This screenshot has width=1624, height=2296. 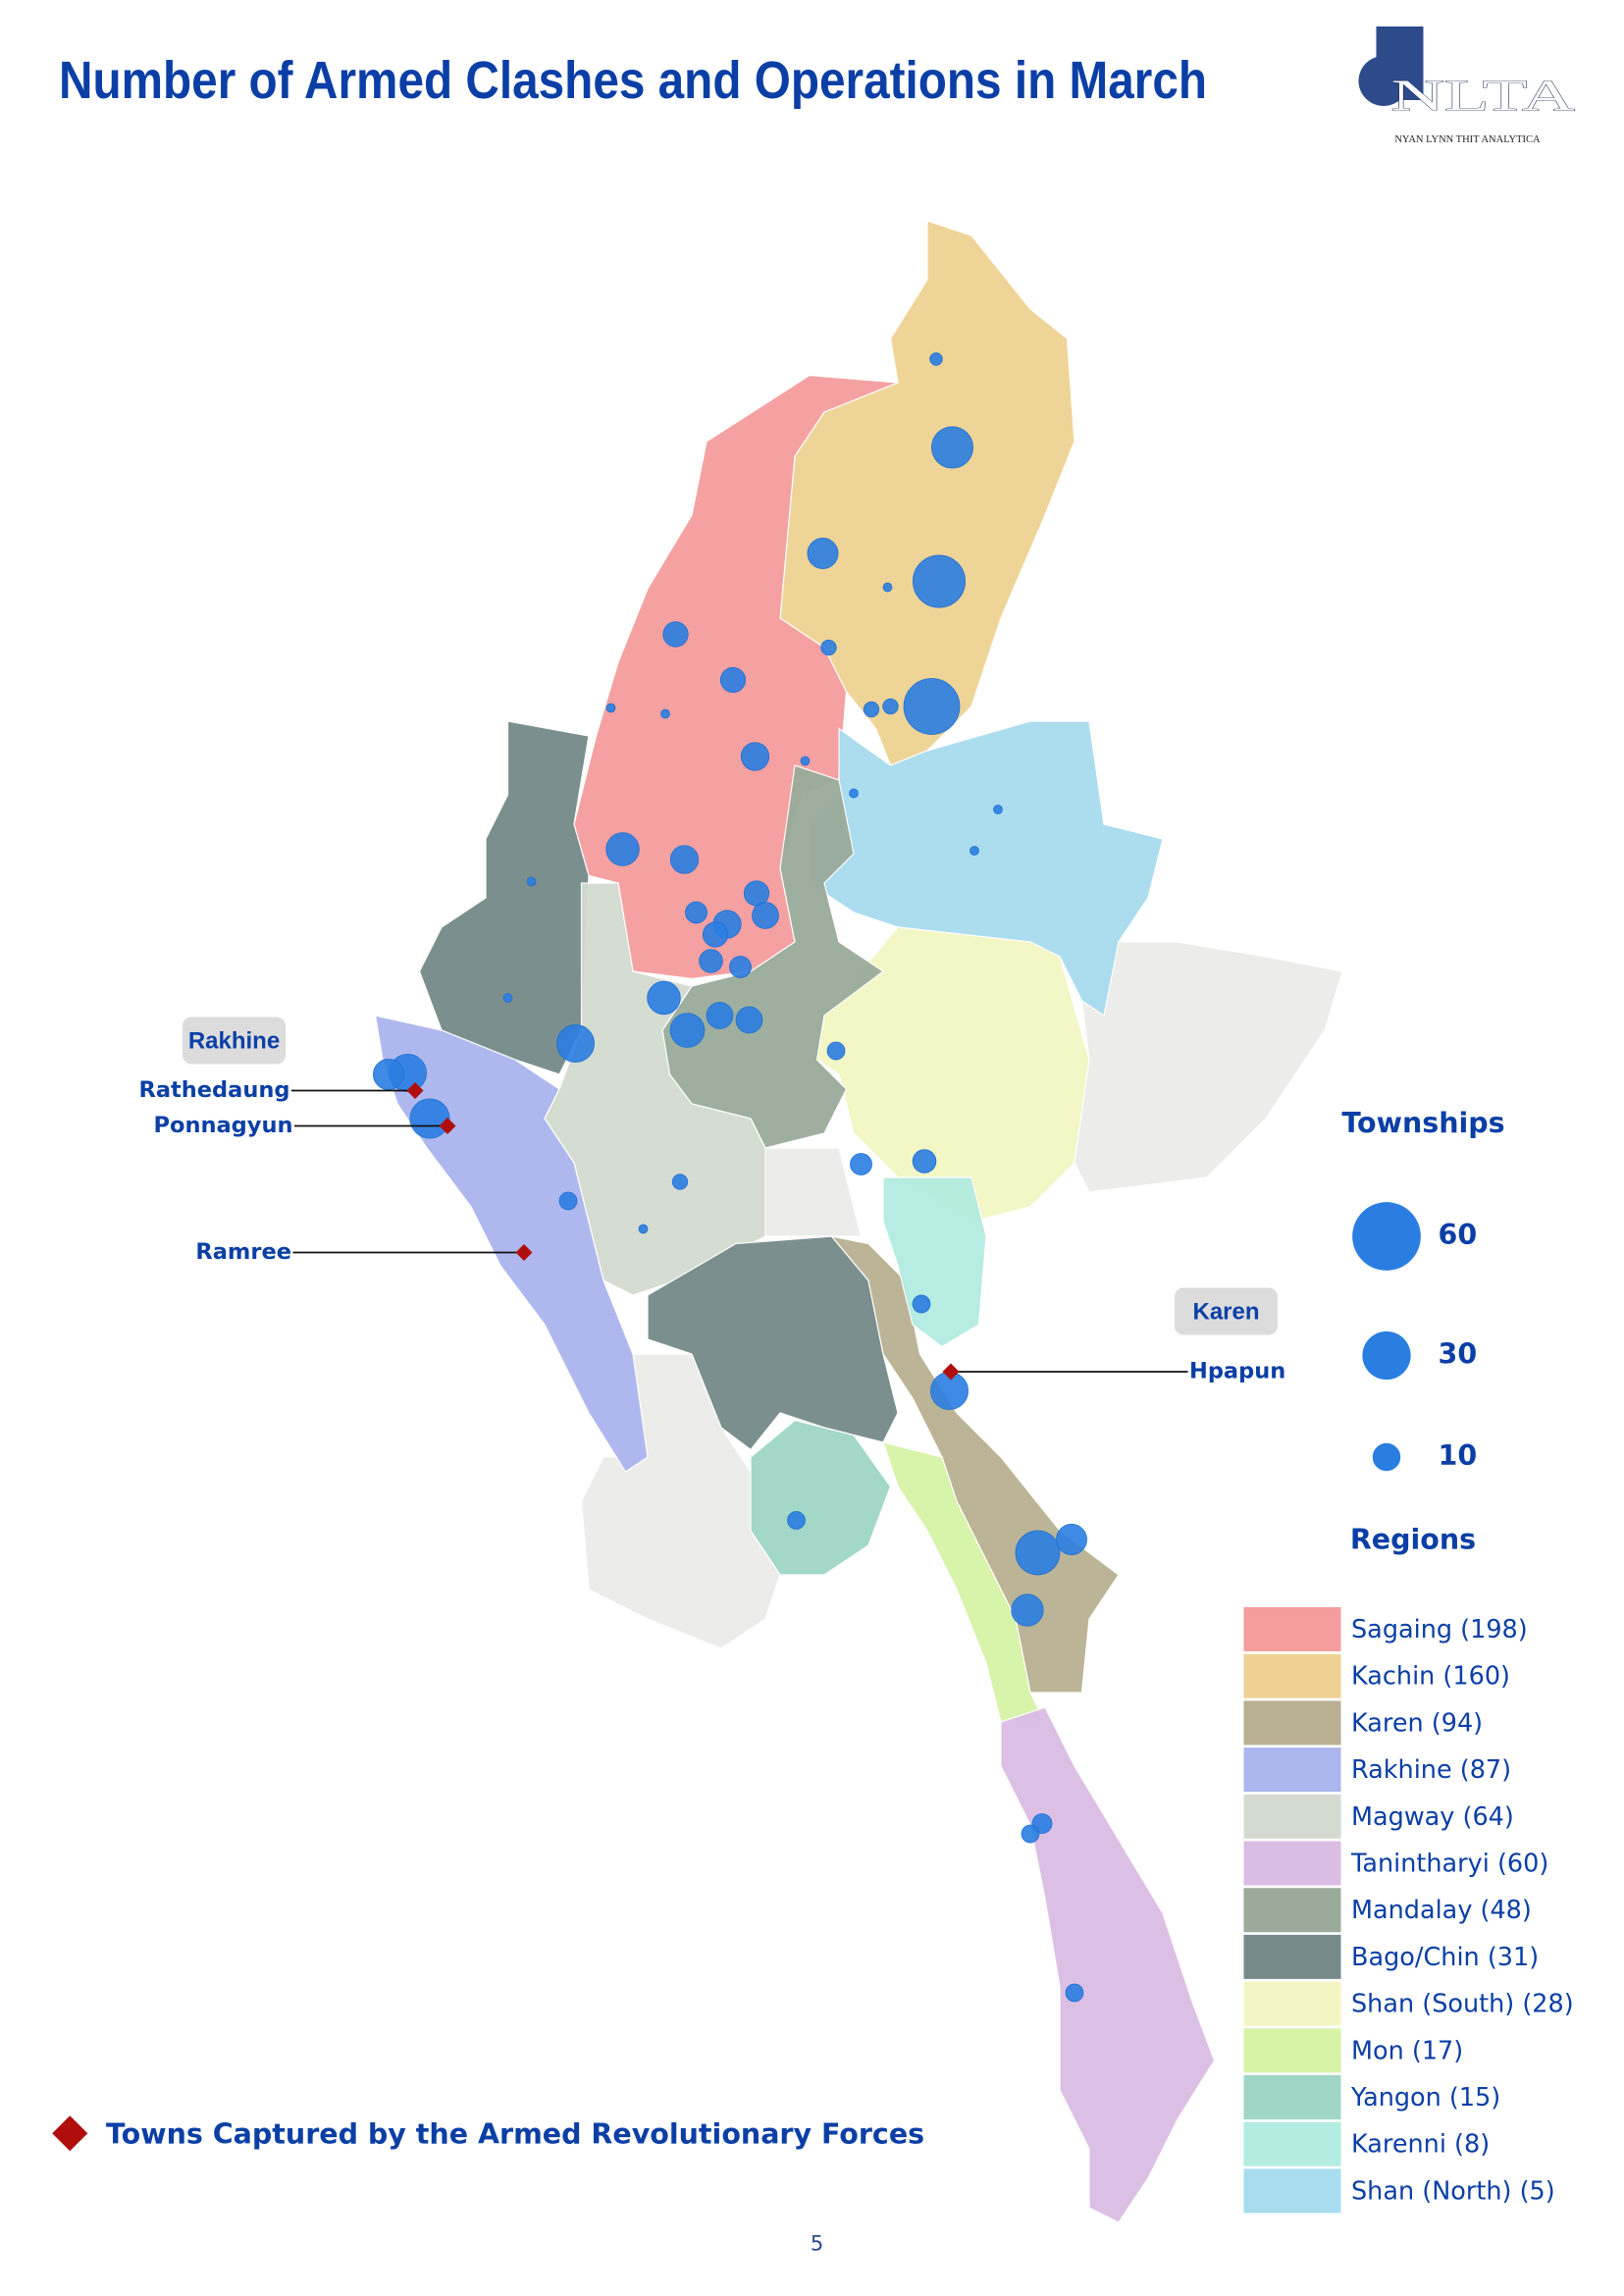 What do you see at coordinates (1458, 1455) in the screenshot?
I see `size-legend-label: 10` at bounding box center [1458, 1455].